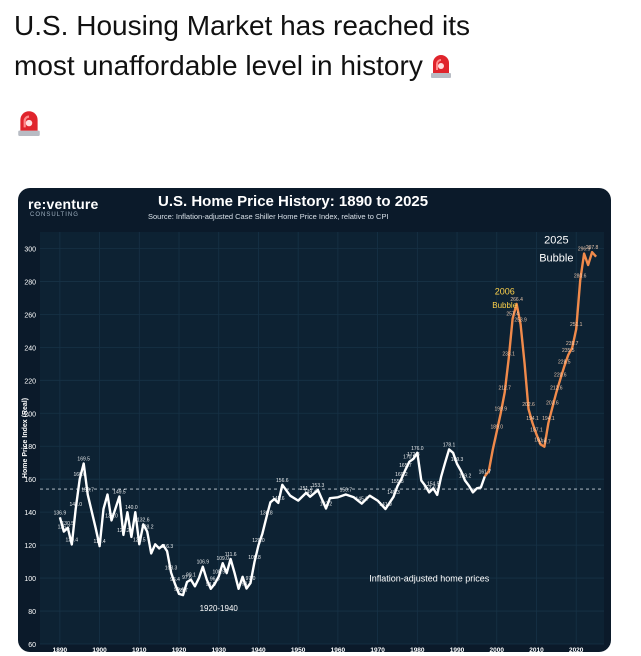 The image size is (641, 656). What do you see at coordinates (361, 500) in the screenshot?
I see `data-label: 145.2` at bounding box center [361, 500].